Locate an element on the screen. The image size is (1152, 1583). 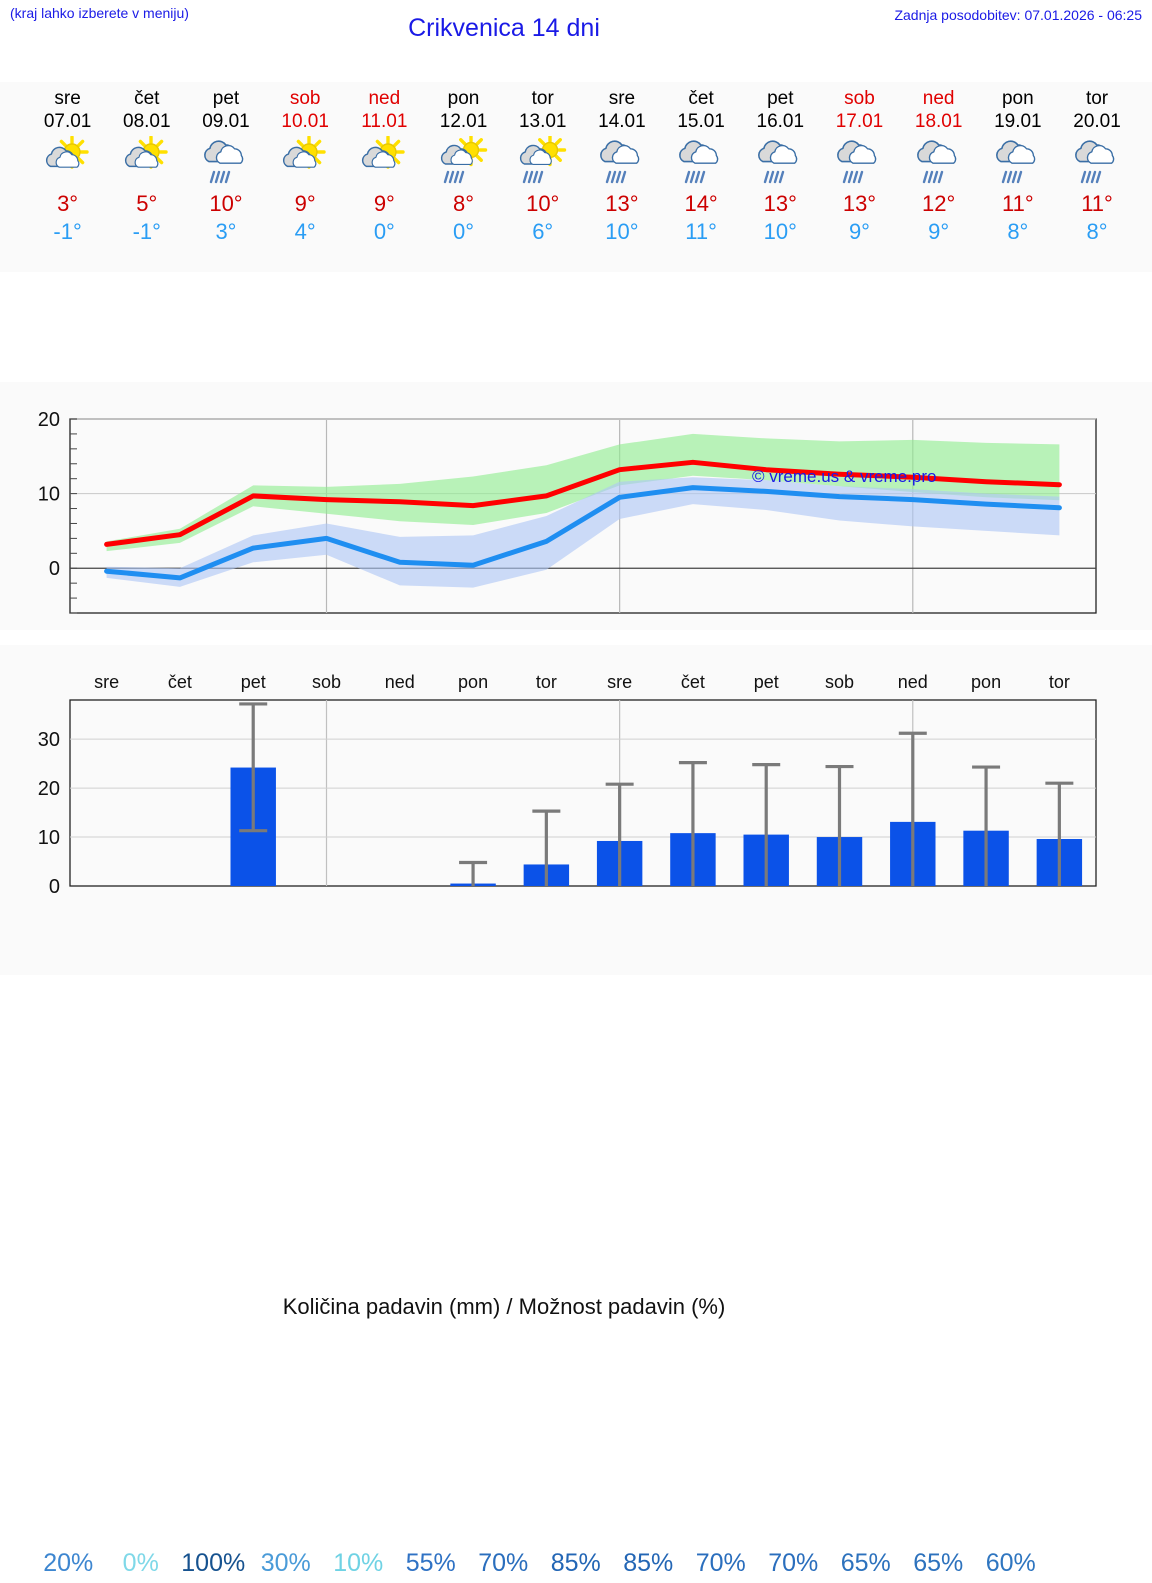
day-column: tor 13.01 10° 6° is located at coordinates (542, 177).